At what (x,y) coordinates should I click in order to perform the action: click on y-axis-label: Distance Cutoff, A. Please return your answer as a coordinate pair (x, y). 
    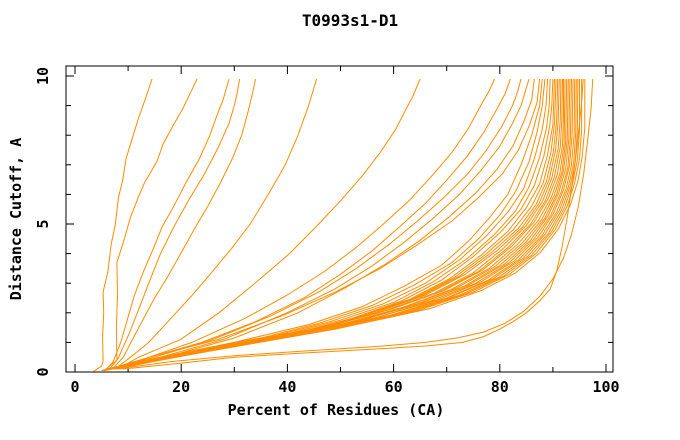
    Looking at the image, I should click on (16, 219).